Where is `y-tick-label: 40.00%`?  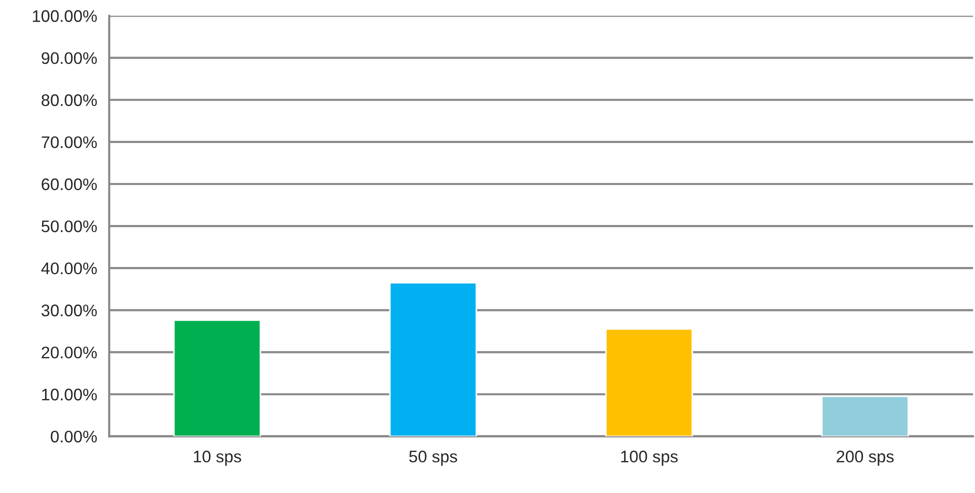
y-tick-label: 40.00% is located at coordinates (69, 268).